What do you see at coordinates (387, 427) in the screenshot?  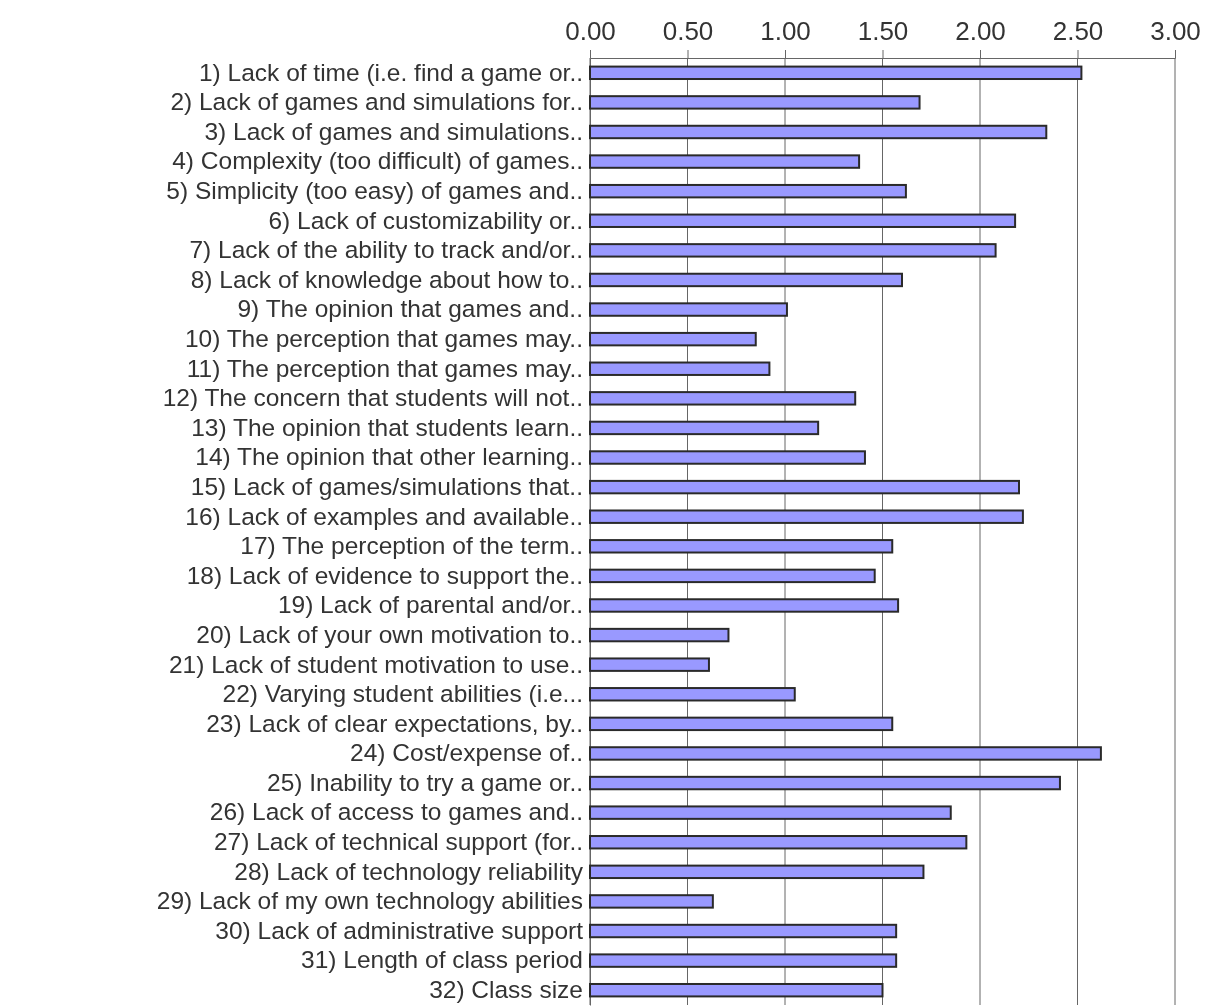 I see `y-tick-label: 13) The opinion that students learn..` at bounding box center [387, 427].